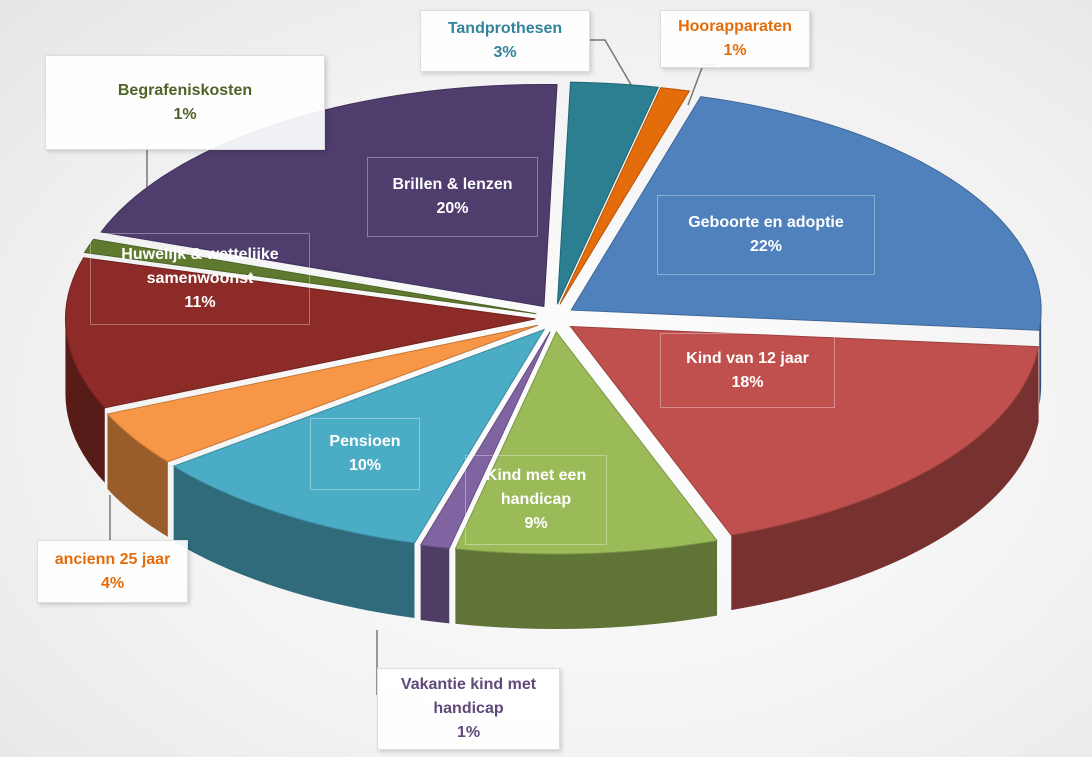 This screenshot has height=757, width=1092. What do you see at coordinates (365, 441) in the screenshot?
I see `label-name: Pensioen` at bounding box center [365, 441].